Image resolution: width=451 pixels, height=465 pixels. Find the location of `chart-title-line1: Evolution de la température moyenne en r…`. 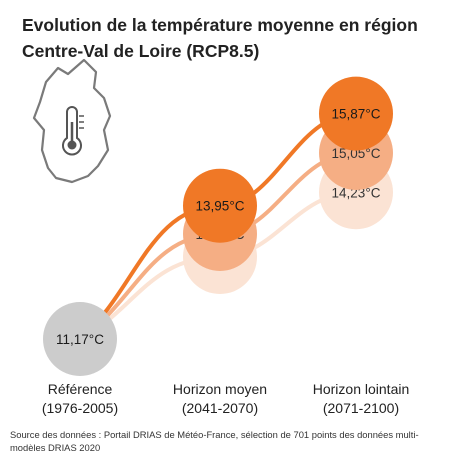

chart-title-line1: Evolution de la température moyenne en r… is located at coordinates (220, 25).